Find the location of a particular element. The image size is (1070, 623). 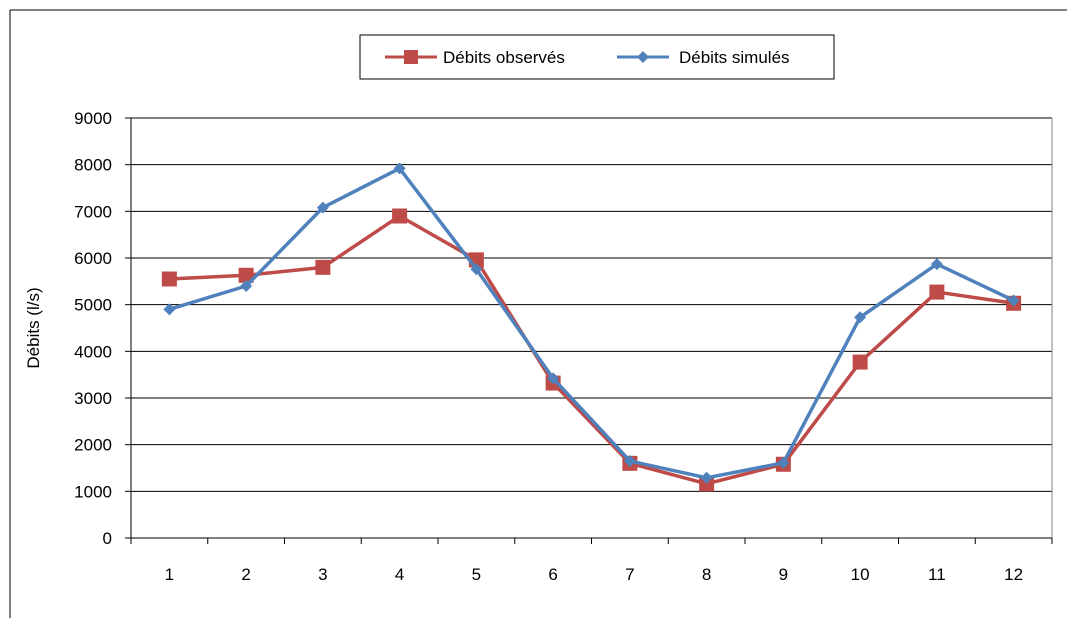

x-tick-label: 5 is located at coordinates (476, 574).